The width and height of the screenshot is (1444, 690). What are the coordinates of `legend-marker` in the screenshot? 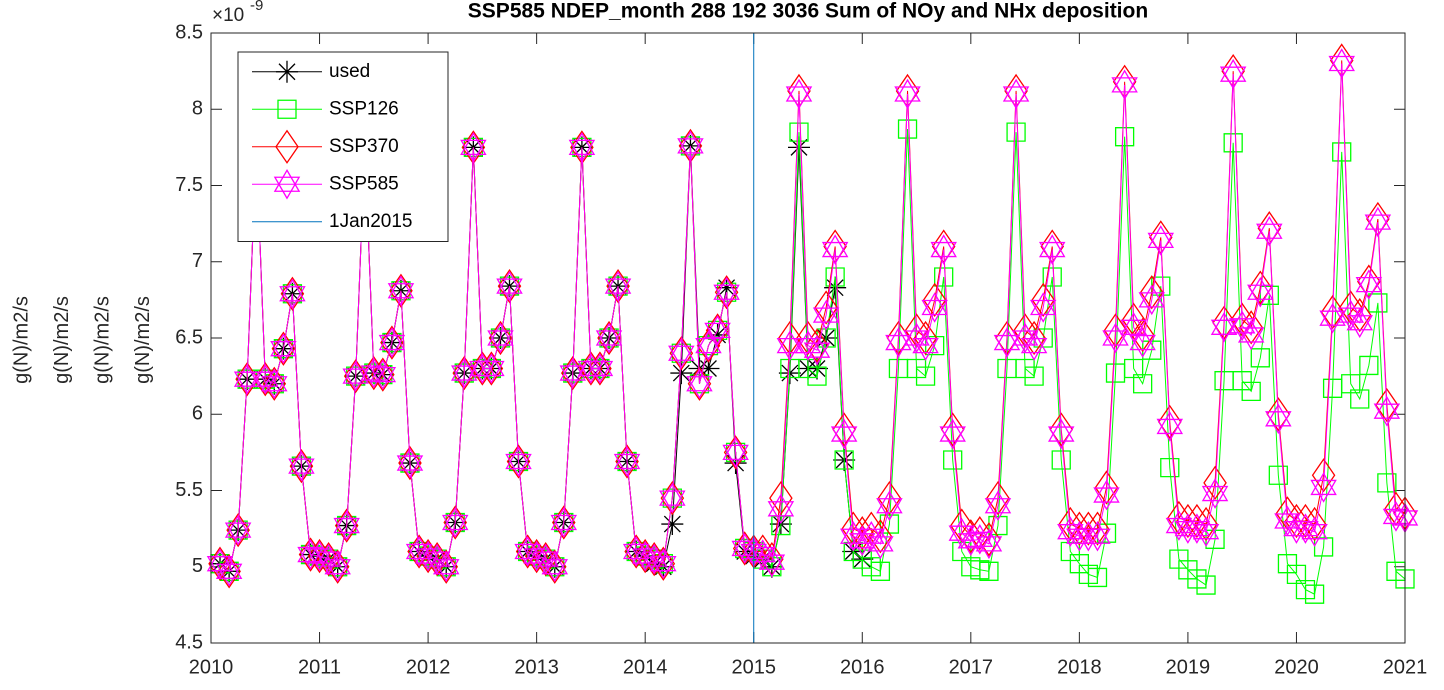 It's located at (287, 146).